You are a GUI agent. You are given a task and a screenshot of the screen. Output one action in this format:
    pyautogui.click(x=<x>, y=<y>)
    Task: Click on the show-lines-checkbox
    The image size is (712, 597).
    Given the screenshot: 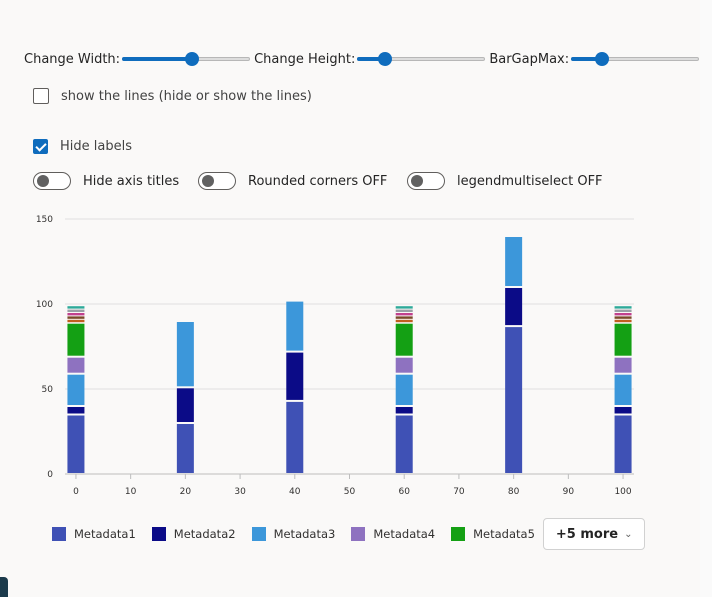 What is the action you would take?
    pyautogui.click(x=41, y=96)
    